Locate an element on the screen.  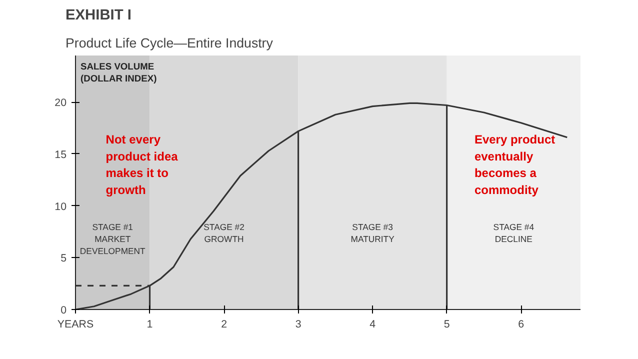
y-tick-label: 0 is located at coordinates (63, 310).